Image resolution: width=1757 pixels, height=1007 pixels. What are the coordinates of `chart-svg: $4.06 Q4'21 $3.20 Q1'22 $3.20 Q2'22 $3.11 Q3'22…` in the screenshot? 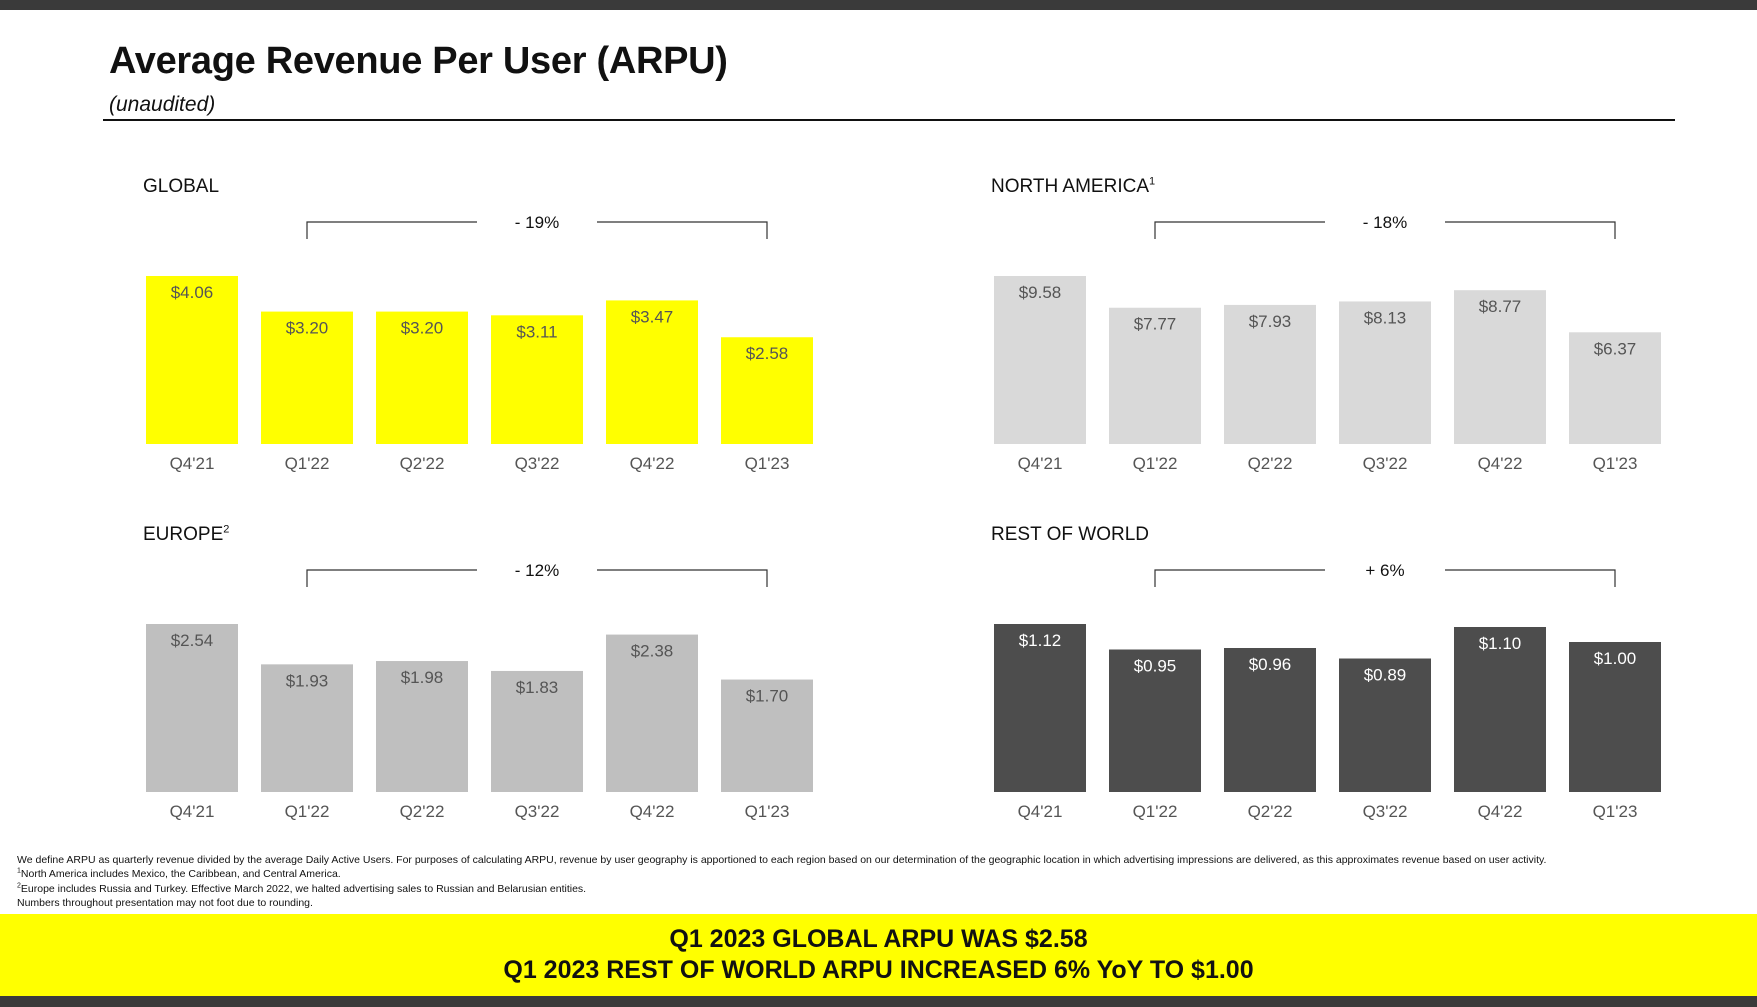 It's located at (479, 343).